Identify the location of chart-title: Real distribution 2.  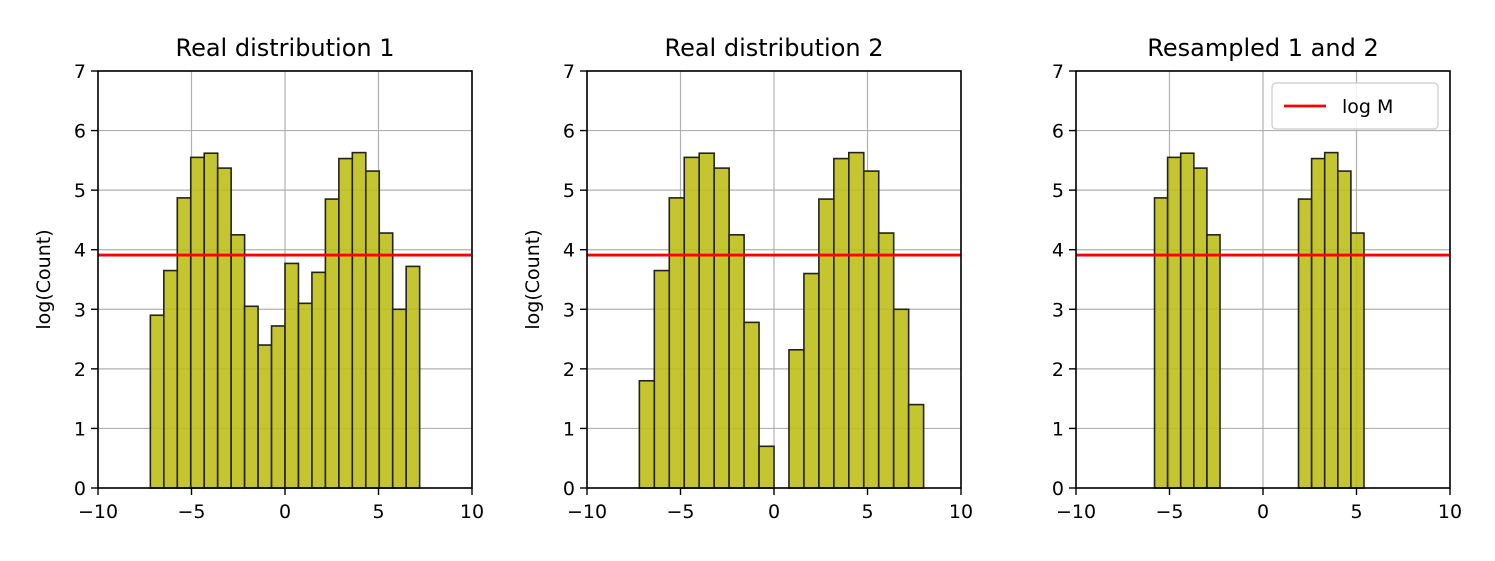
(773, 48).